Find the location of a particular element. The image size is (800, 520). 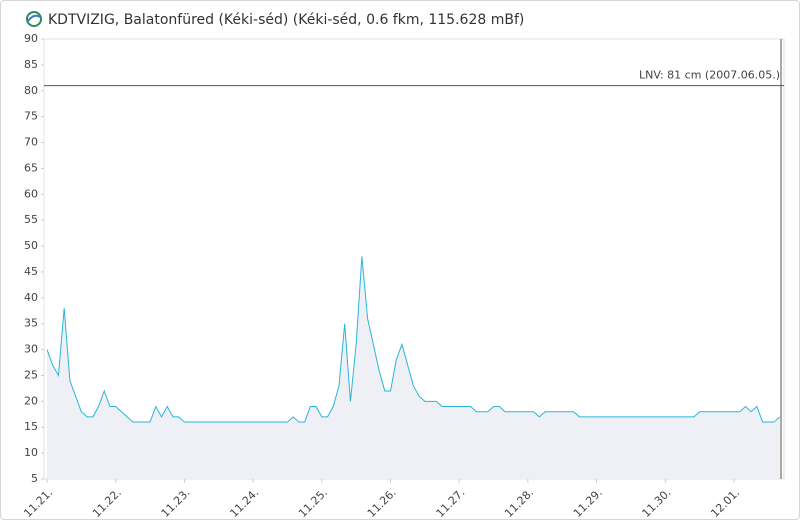

x-tick-label: 11.25. is located at coordinates (313, 503).